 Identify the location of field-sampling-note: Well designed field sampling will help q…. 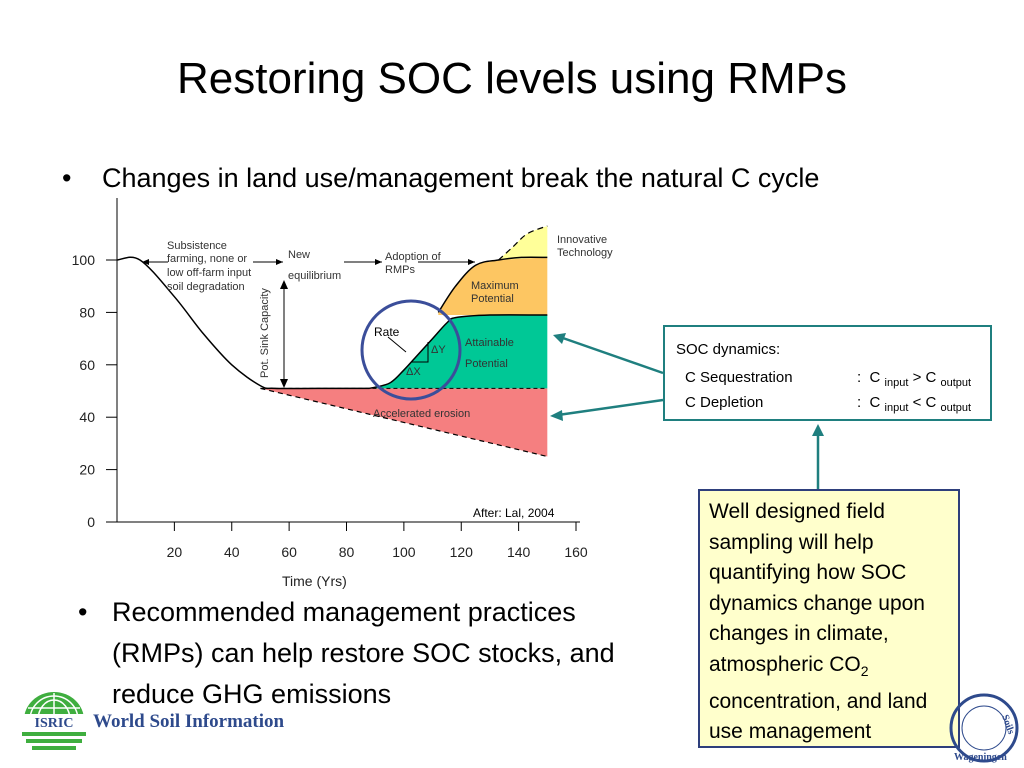
(829, 618).